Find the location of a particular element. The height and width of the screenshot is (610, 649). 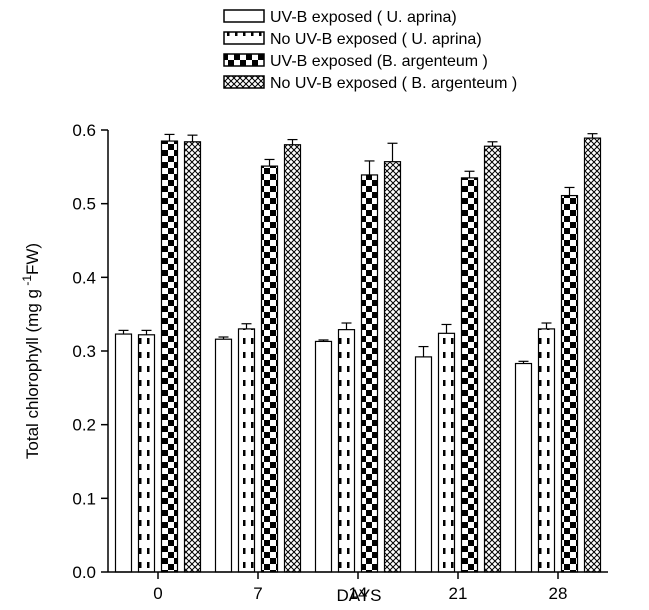

y-tick-label: 0.0 is located at coordinates (84, 572).